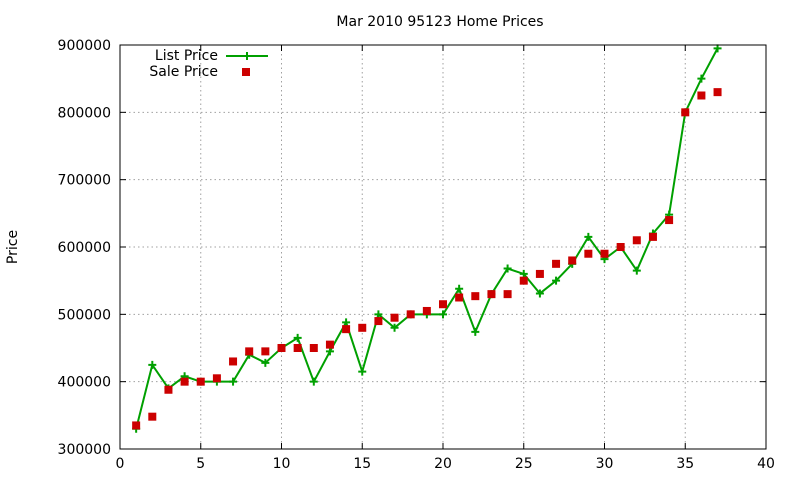 This screenshot has height=480, width=800. Describe the element at coordinates (362, 464) in the screenshot. I see `x-tick-label: 15` at that location.